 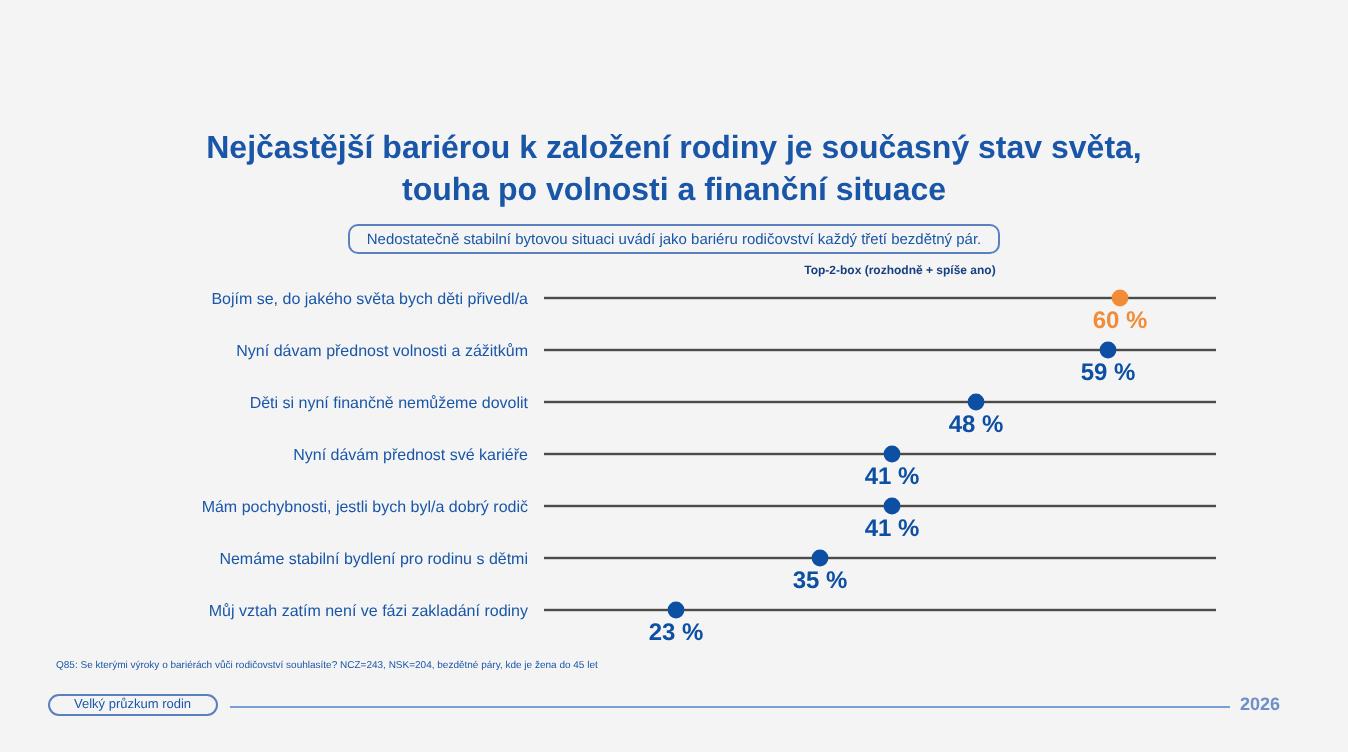 What do you see at coordinates (976, 424) in the screenshot?
I see `data-label: 48 %` at bounding box center [976, 424].